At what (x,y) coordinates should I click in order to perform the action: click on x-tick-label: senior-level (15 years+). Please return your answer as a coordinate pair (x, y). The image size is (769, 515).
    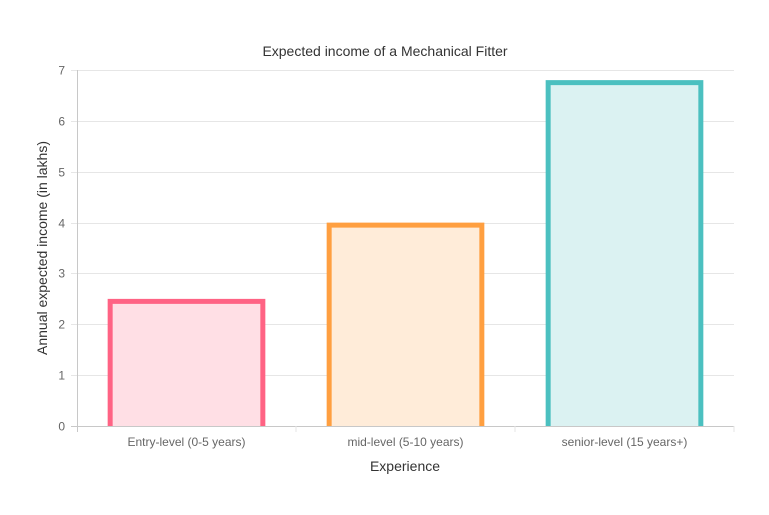
    Looking at the image, I should click on (625, 442).